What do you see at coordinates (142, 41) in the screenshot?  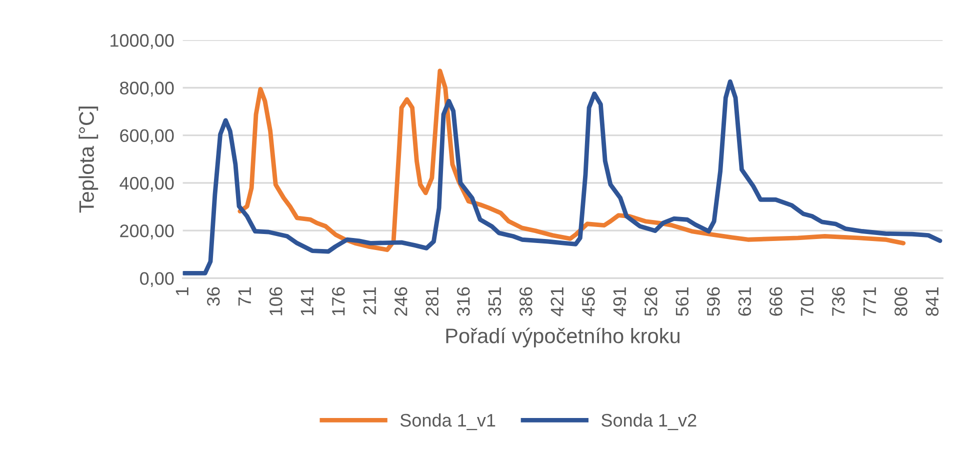 I see `y-tick-label: 1000,00` at bounding box center [142, 41].